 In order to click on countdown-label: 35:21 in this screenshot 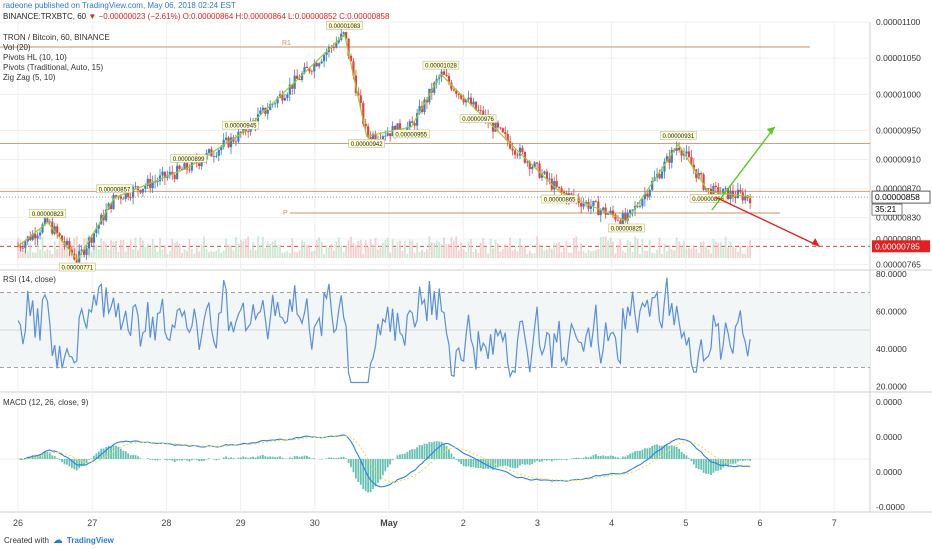, I will do `click(886, 209)`.